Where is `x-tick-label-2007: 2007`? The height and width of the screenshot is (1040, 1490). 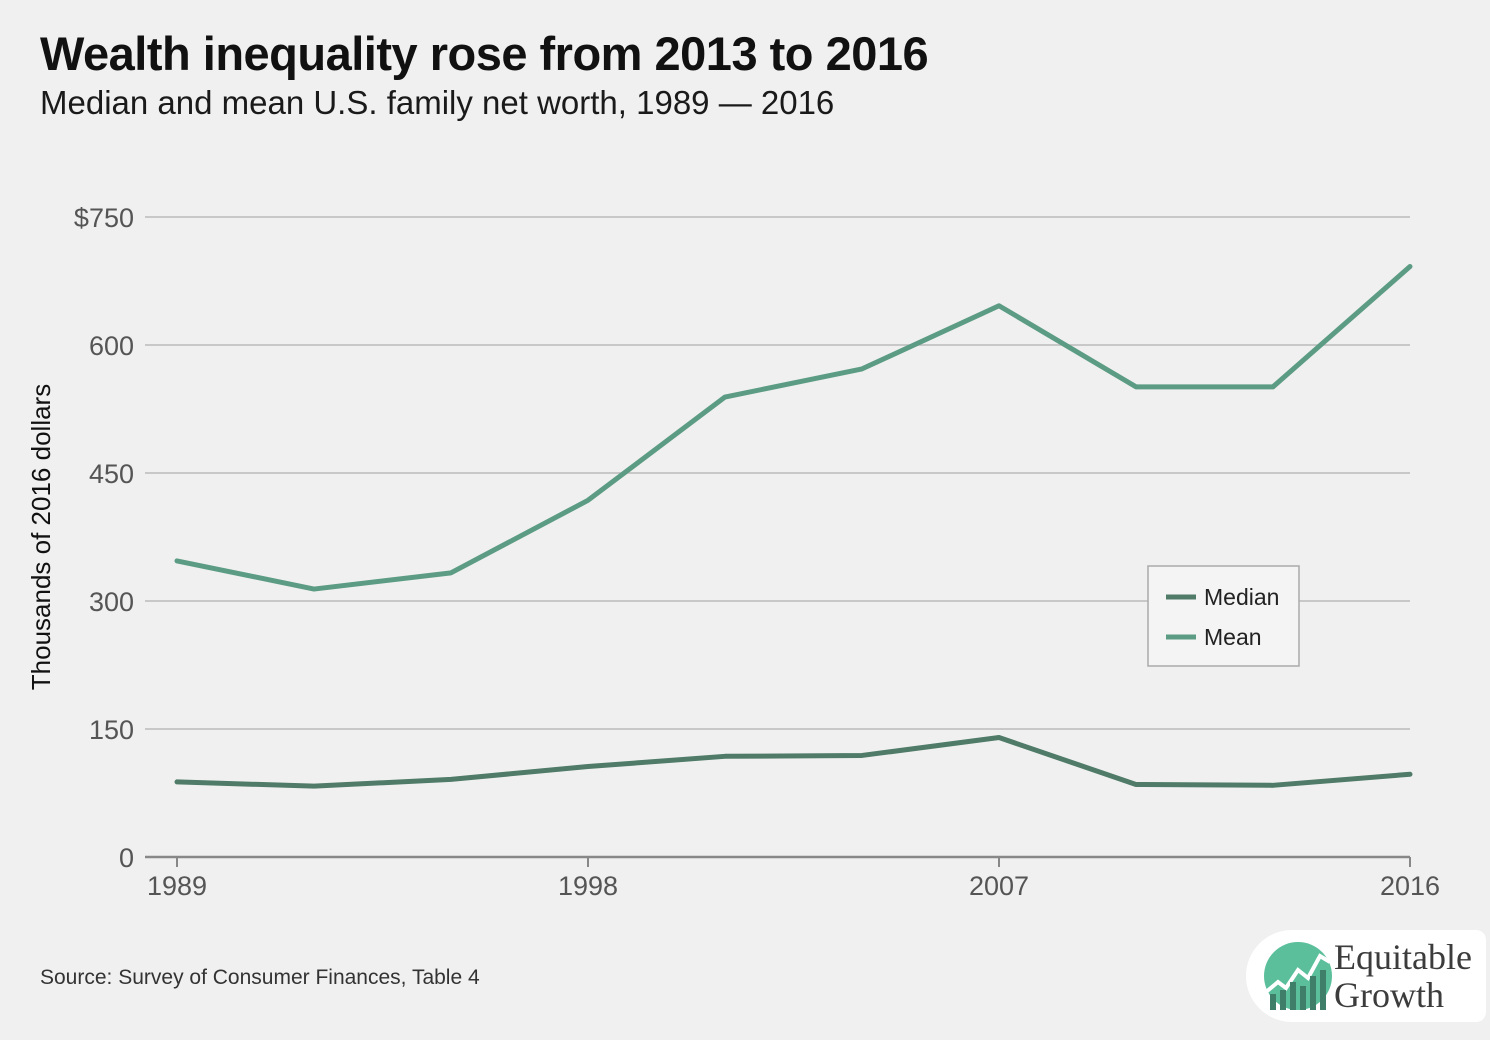
x-tick-label-2007: 2007 is located at coordinates (999, 886).